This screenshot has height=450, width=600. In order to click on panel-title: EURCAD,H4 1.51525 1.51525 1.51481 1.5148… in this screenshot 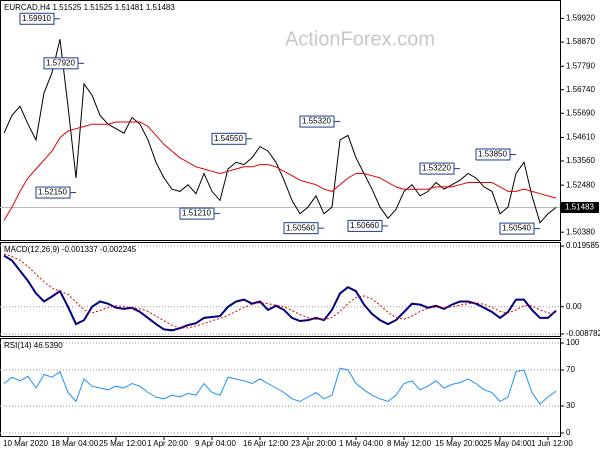, I will do `click(89, 7)`.